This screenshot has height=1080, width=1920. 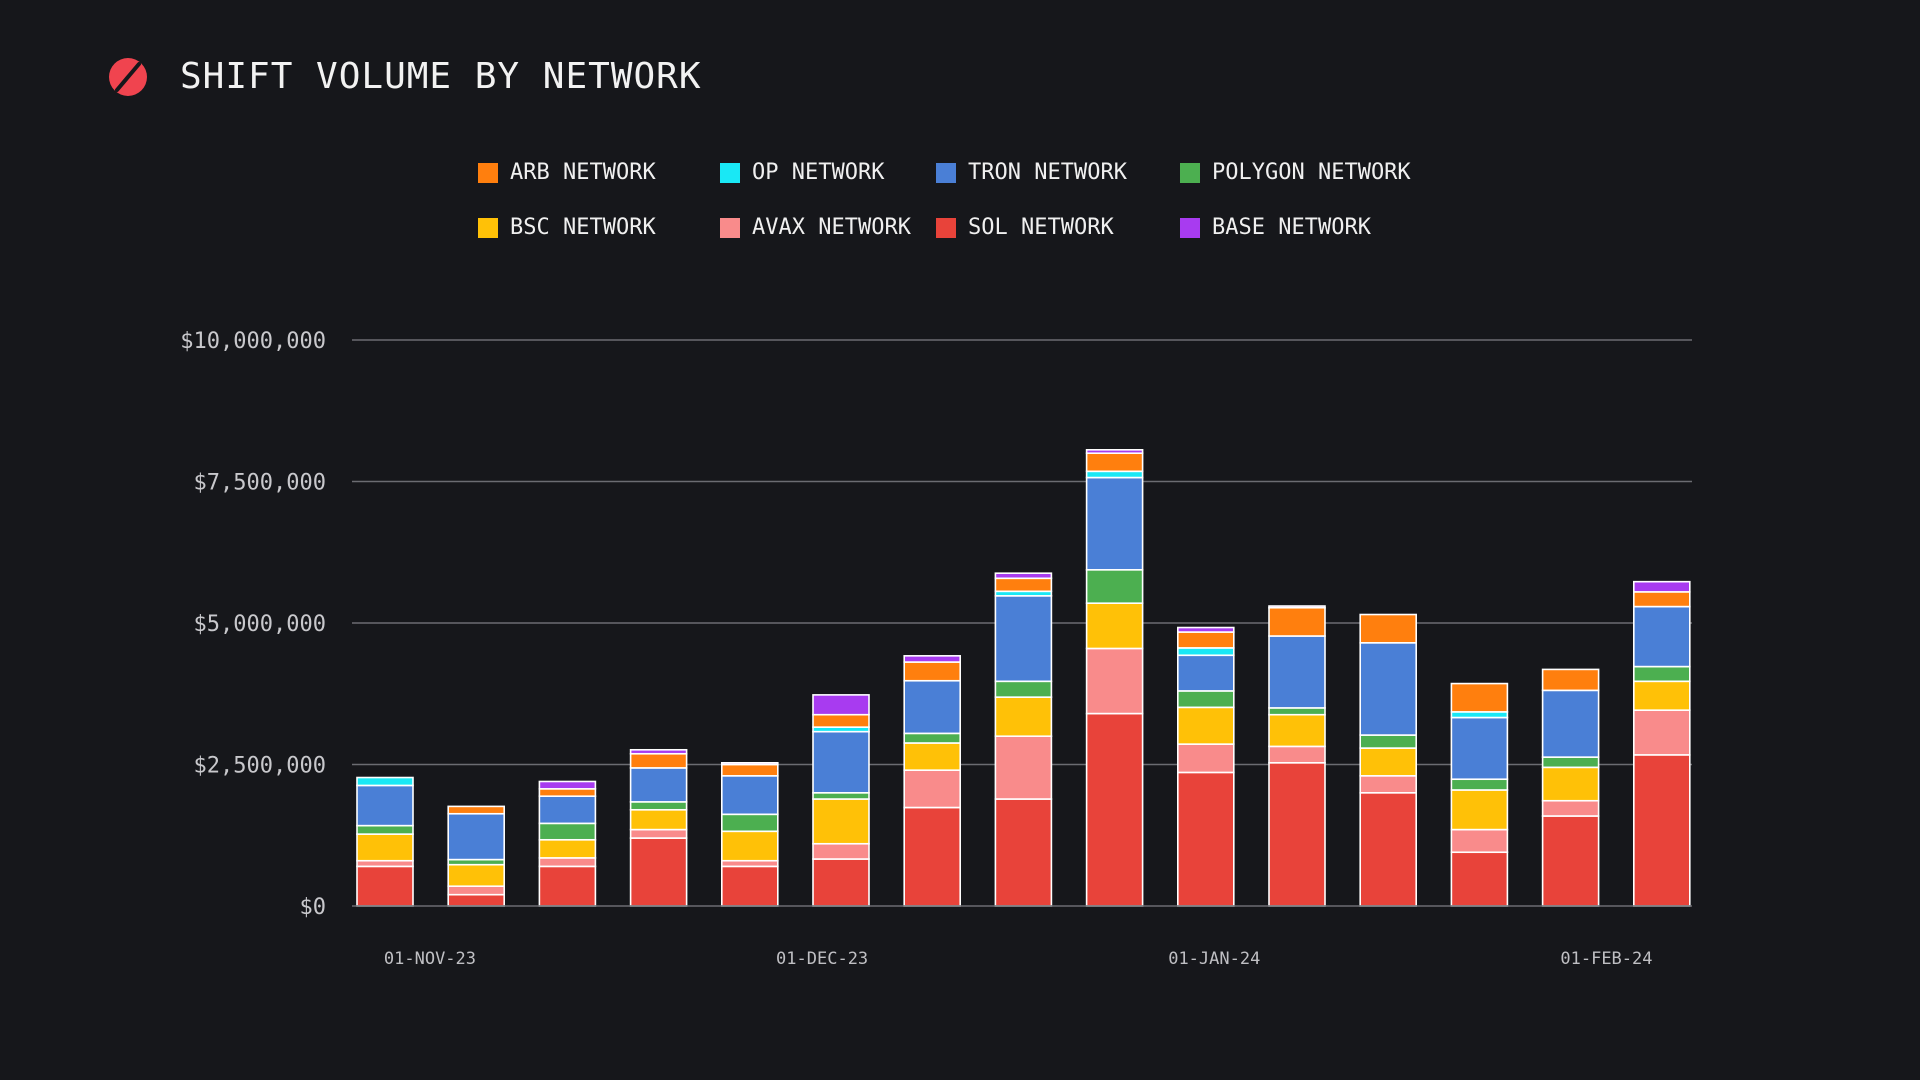 I want to click on legend-item: BSC NETWORK, so click(x=599, y=227).